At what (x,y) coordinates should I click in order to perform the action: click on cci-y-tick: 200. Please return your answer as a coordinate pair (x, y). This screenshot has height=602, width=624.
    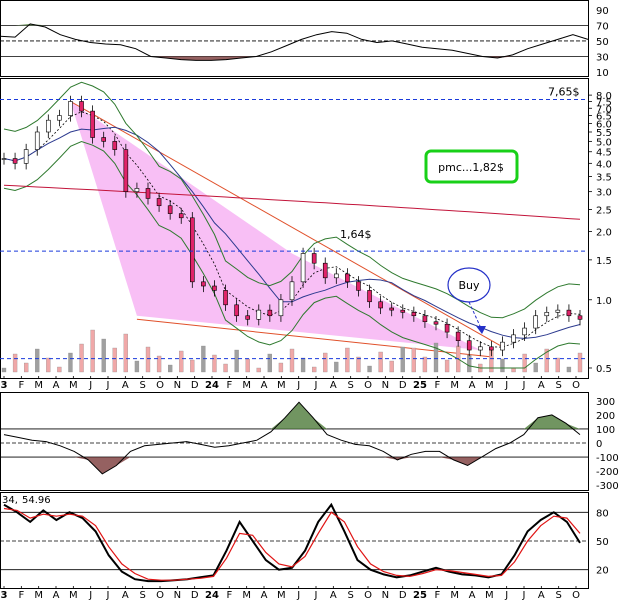
    Looking at the image, I should click on (605, 416).